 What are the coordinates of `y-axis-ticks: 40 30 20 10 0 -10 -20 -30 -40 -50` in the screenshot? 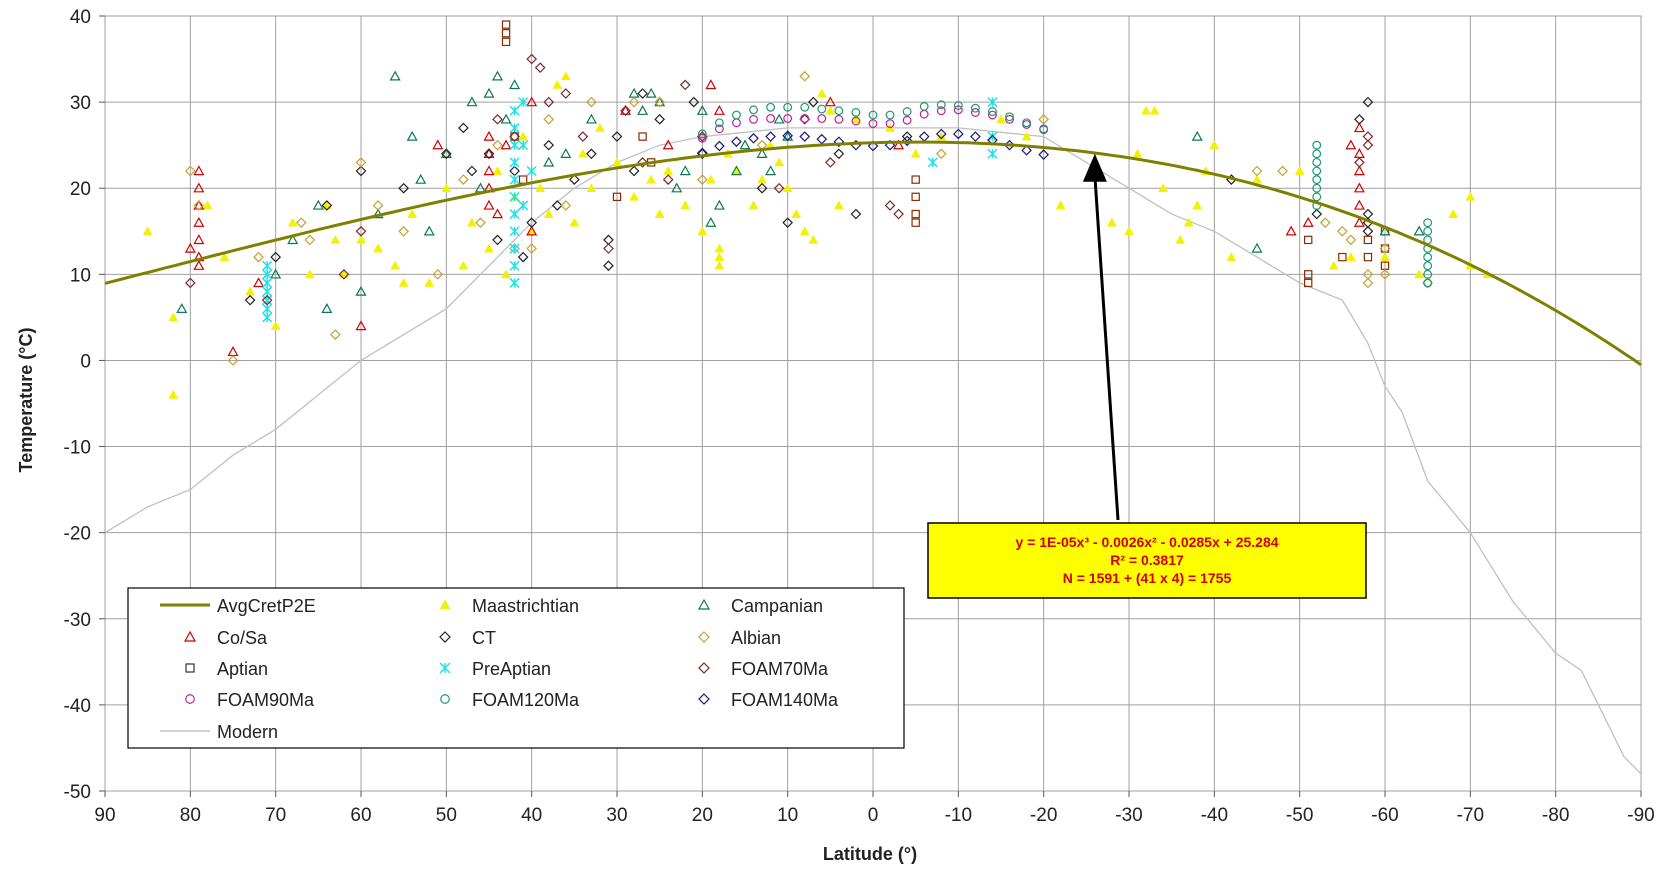 It's located at (84, 405).